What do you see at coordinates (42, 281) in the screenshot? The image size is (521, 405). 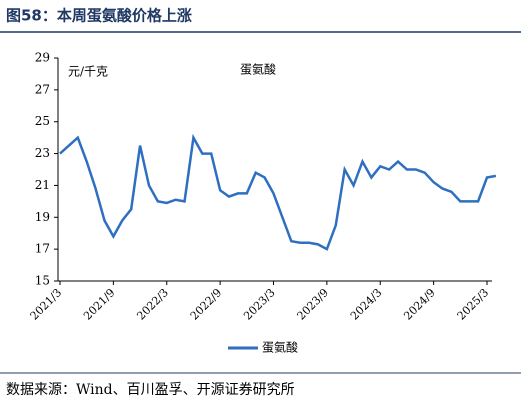 I see `y-tick-label: 15` at bounding box center [42, 281].